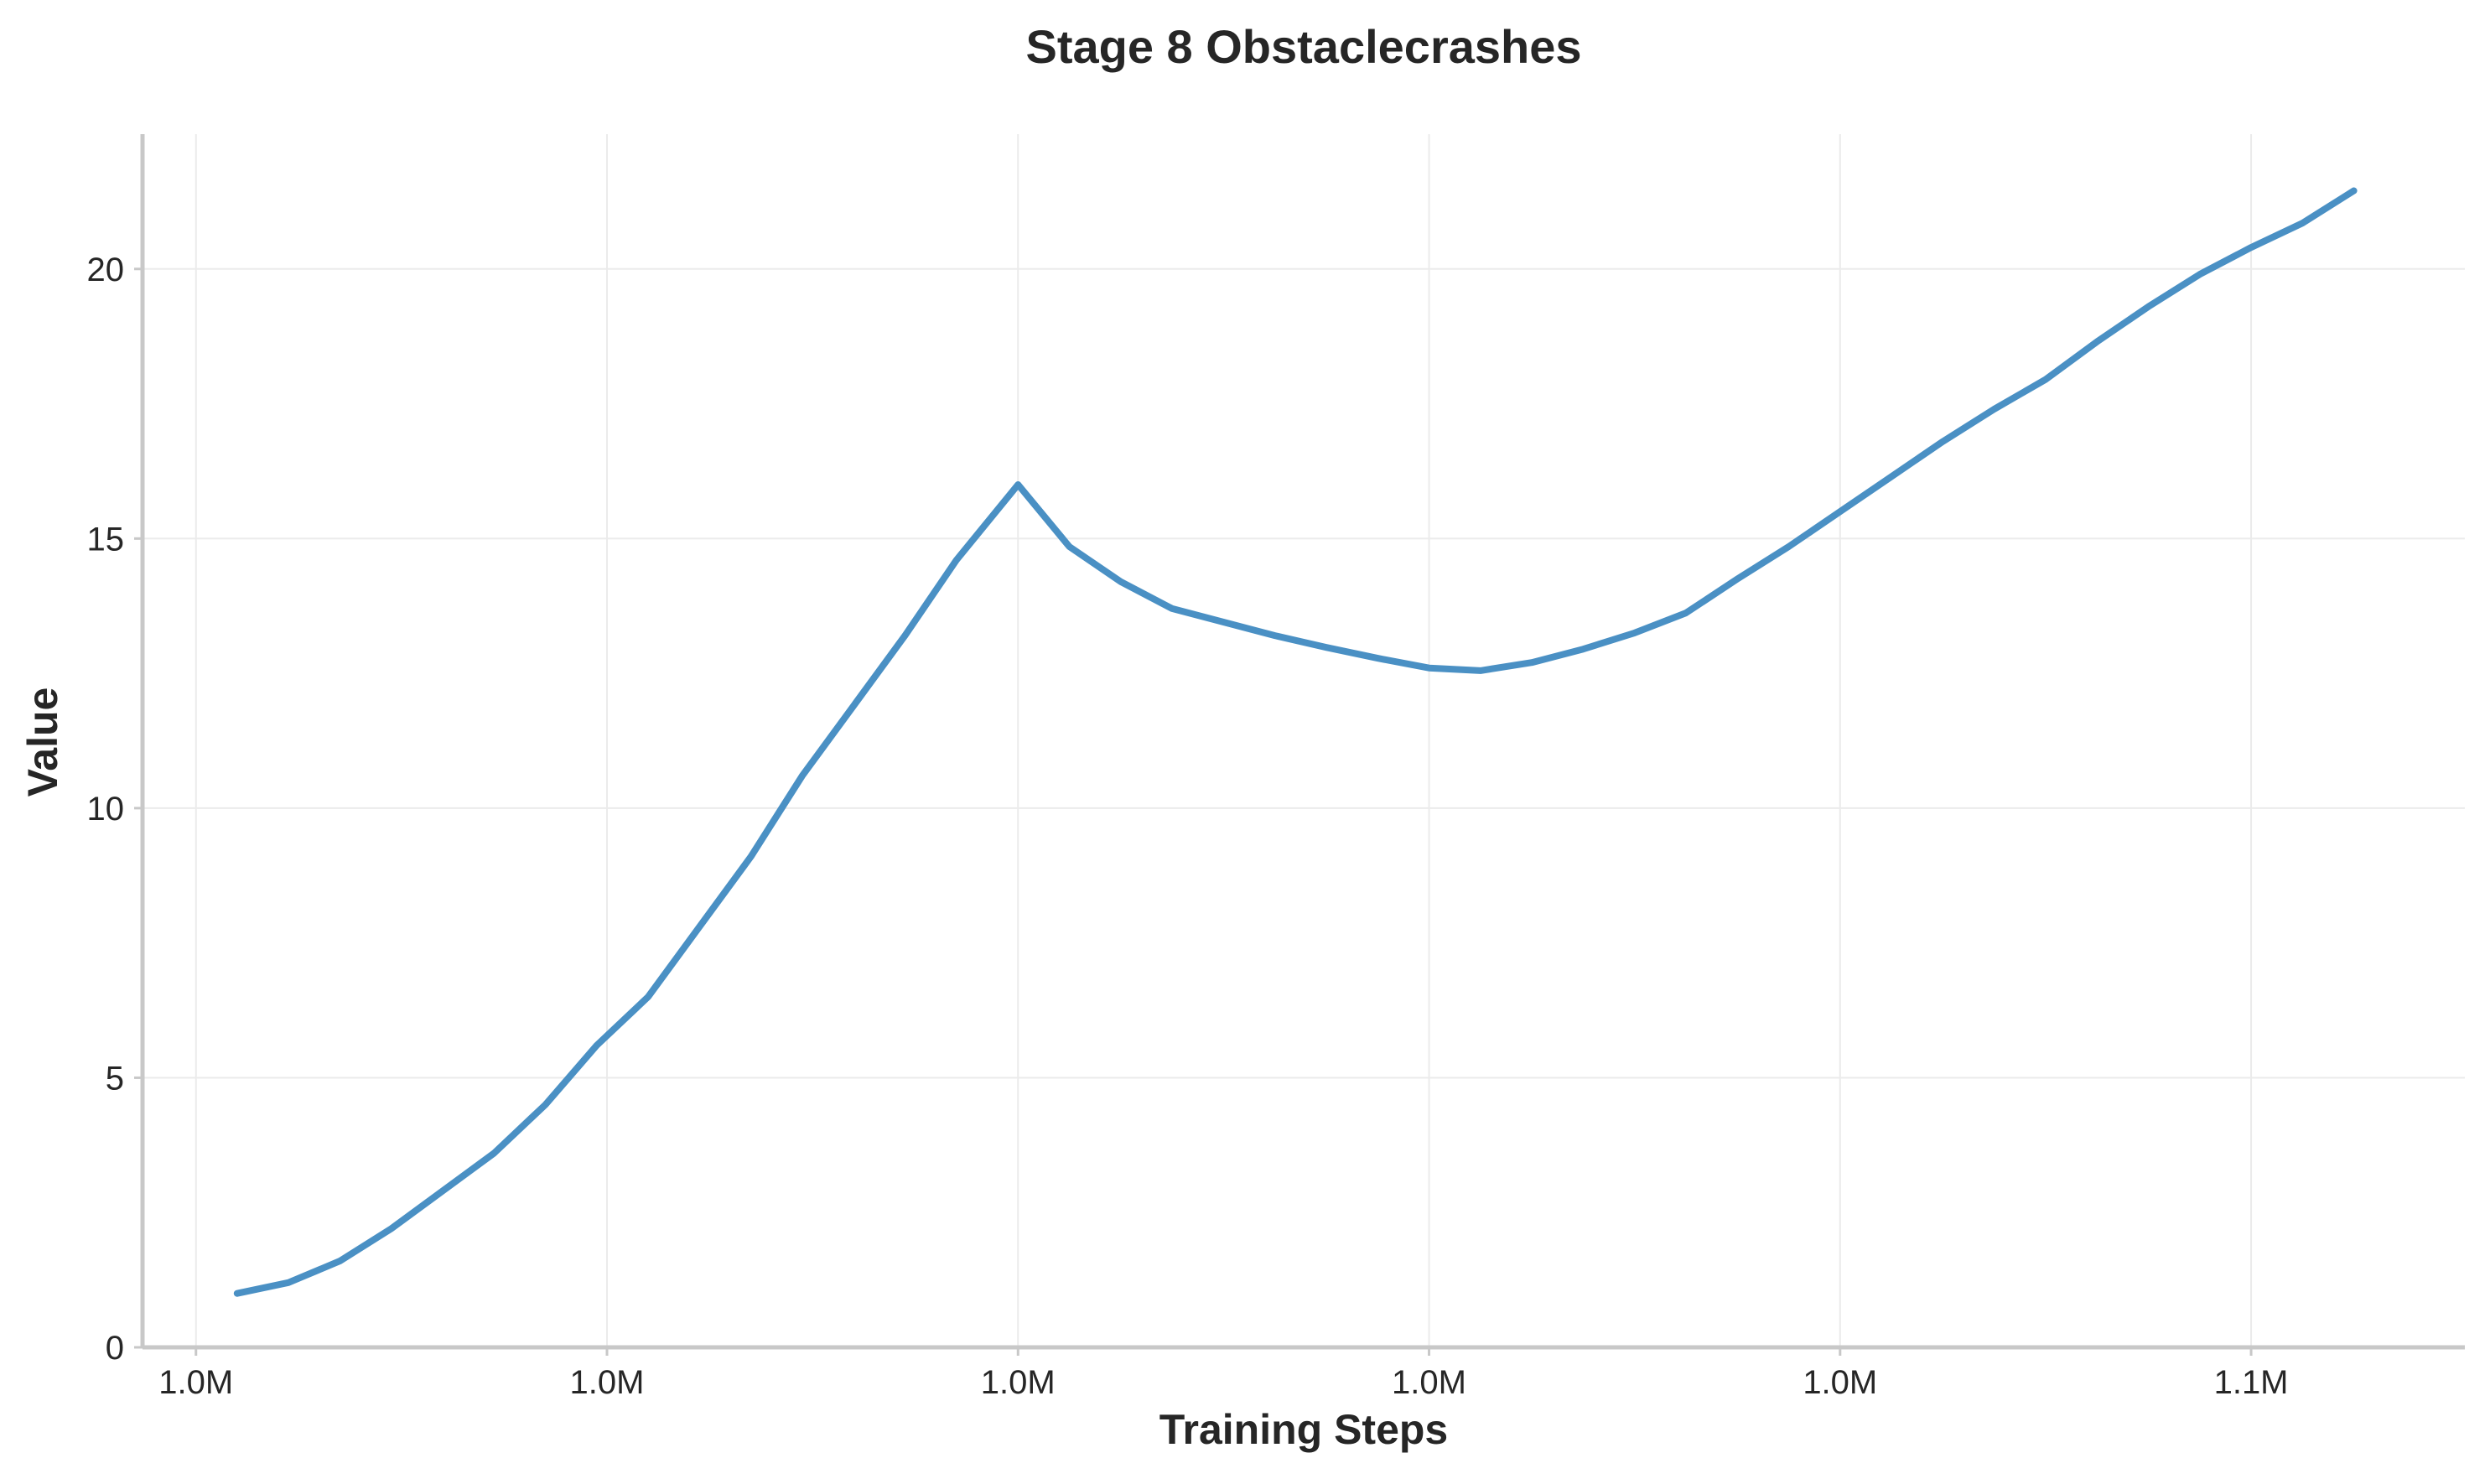 The width and height of the screenshot is (2490, 1484). I want to click on y-tick-label: 20, so click(106, 270).